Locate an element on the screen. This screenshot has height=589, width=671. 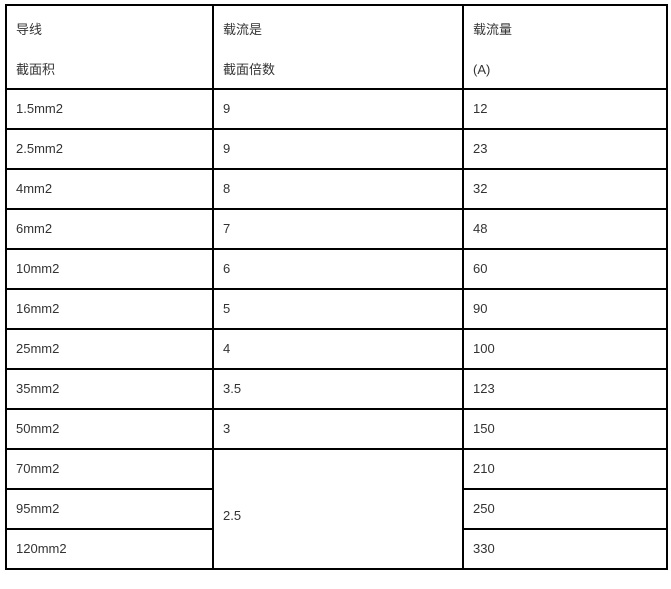
table-row: 4mm2 8 32 is located at coordinates (336, 189).